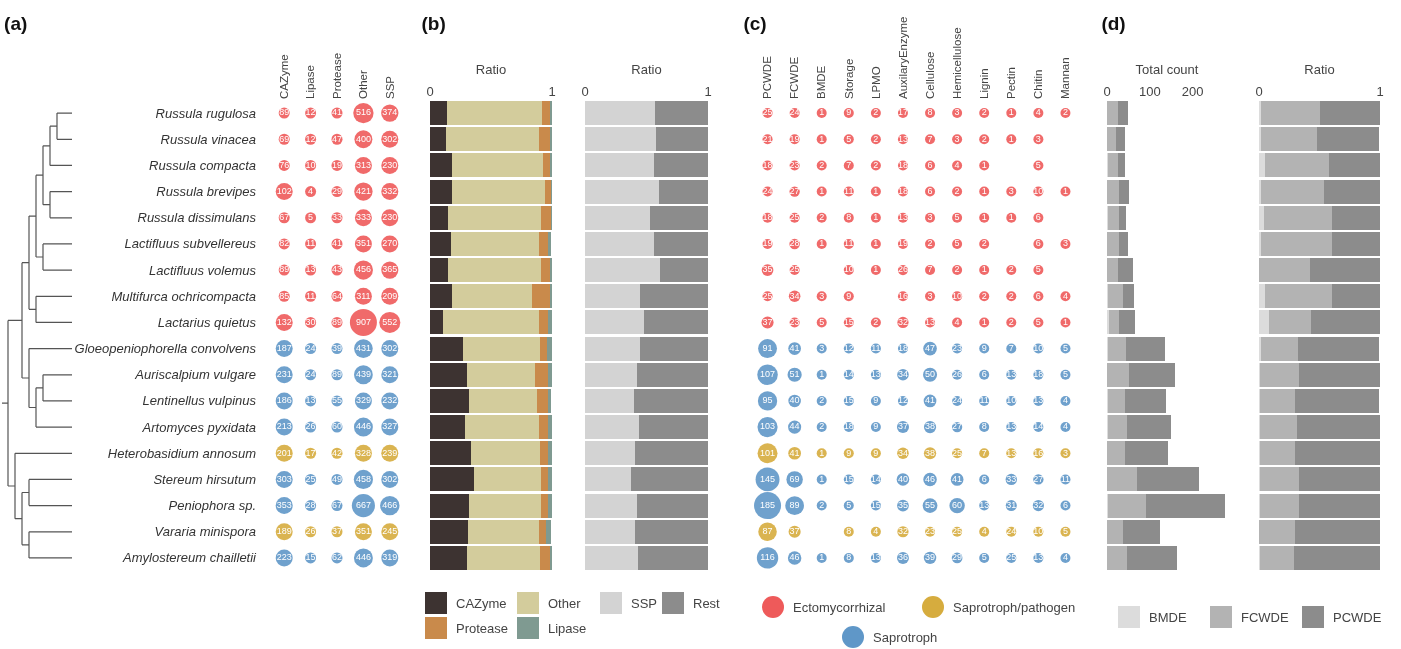 Image resolution: width=1401 pixels, height=649 pixels. Describe the element at coordinates (1192, 92) in the screenshot. I see `x-tick-label: 200` at that location.